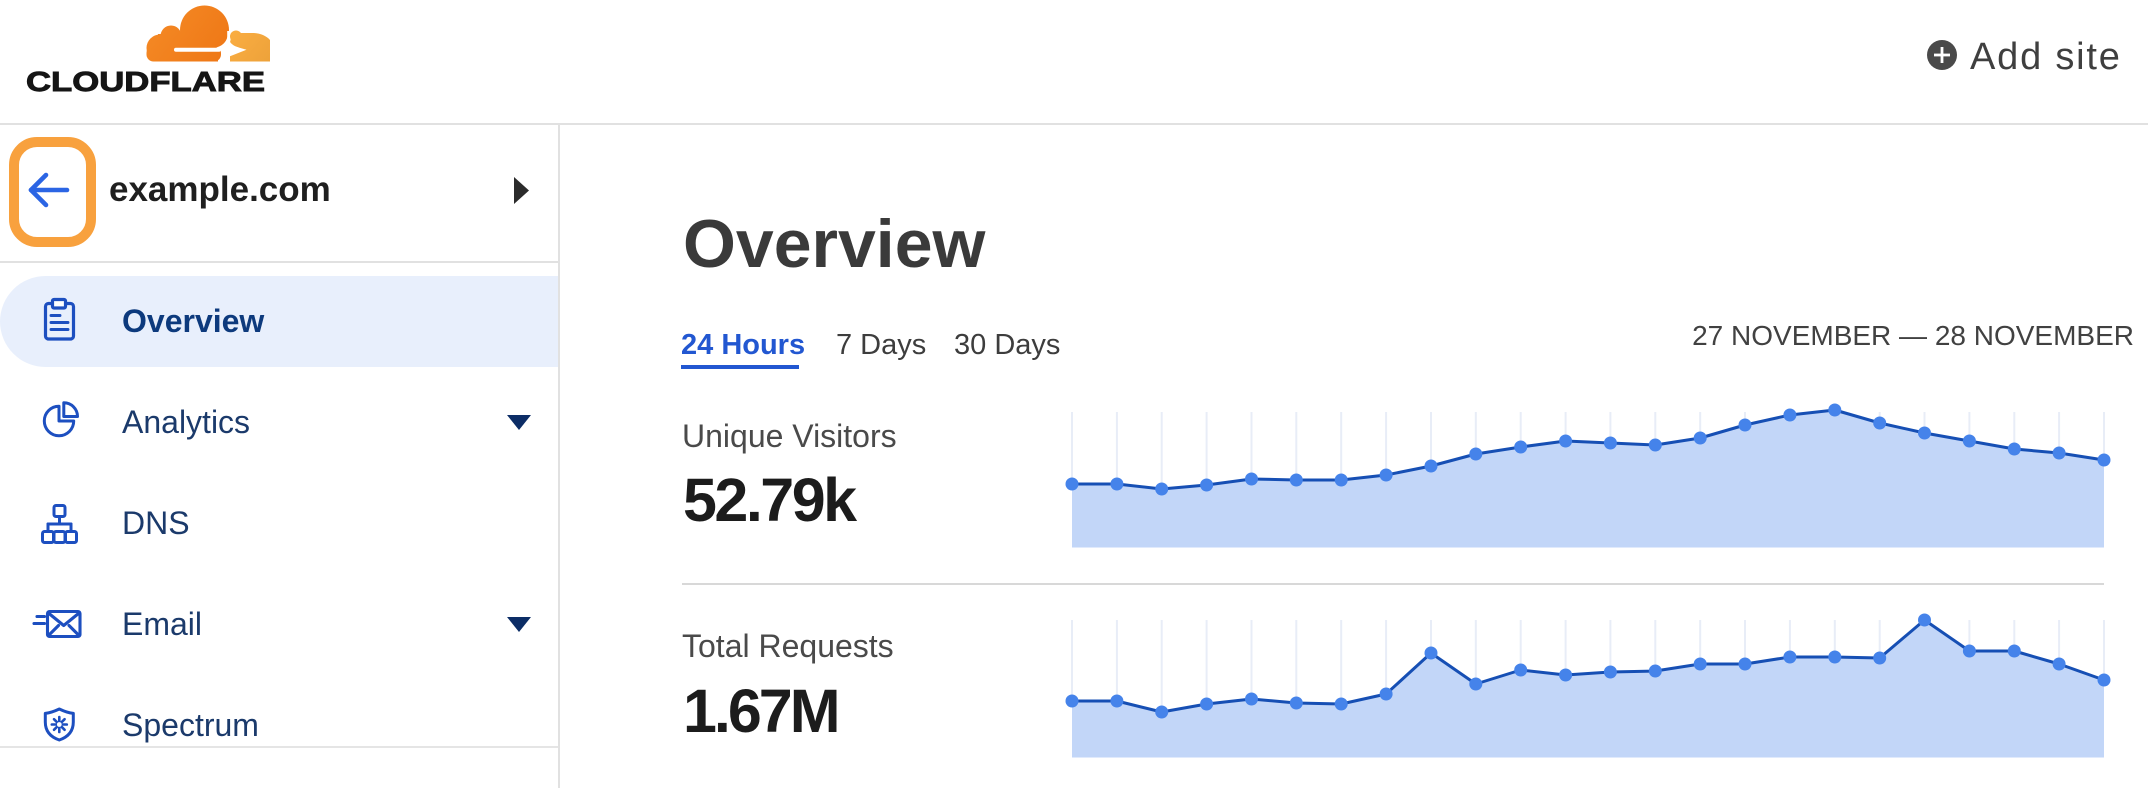 The width and height of the screenshot is (2148, 788). What do you see at coordinates (145, 81) in the screenshot?
I see `svg-text: CLOUDFLARE` at bounding box center [145, 81].